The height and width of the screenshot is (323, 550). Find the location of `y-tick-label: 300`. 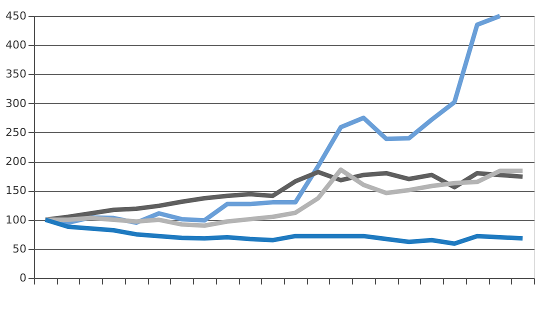

y-tick-label: 300 is located at coordinates (16, 103).